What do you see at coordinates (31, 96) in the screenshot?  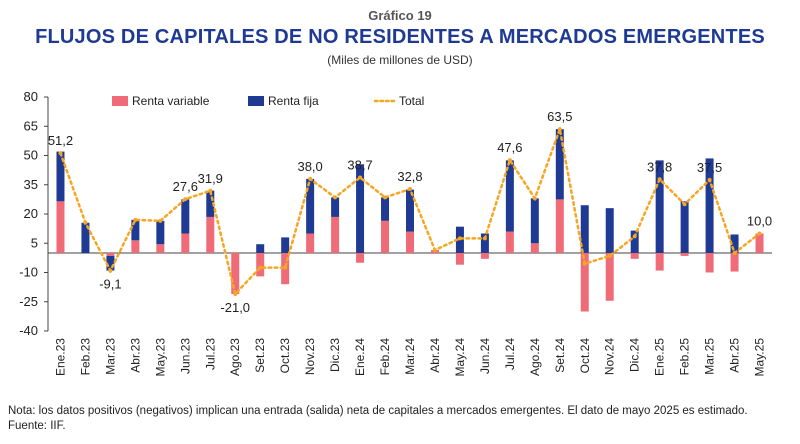 I see `y-tick-label: 80` at bounding box center [31, 96].